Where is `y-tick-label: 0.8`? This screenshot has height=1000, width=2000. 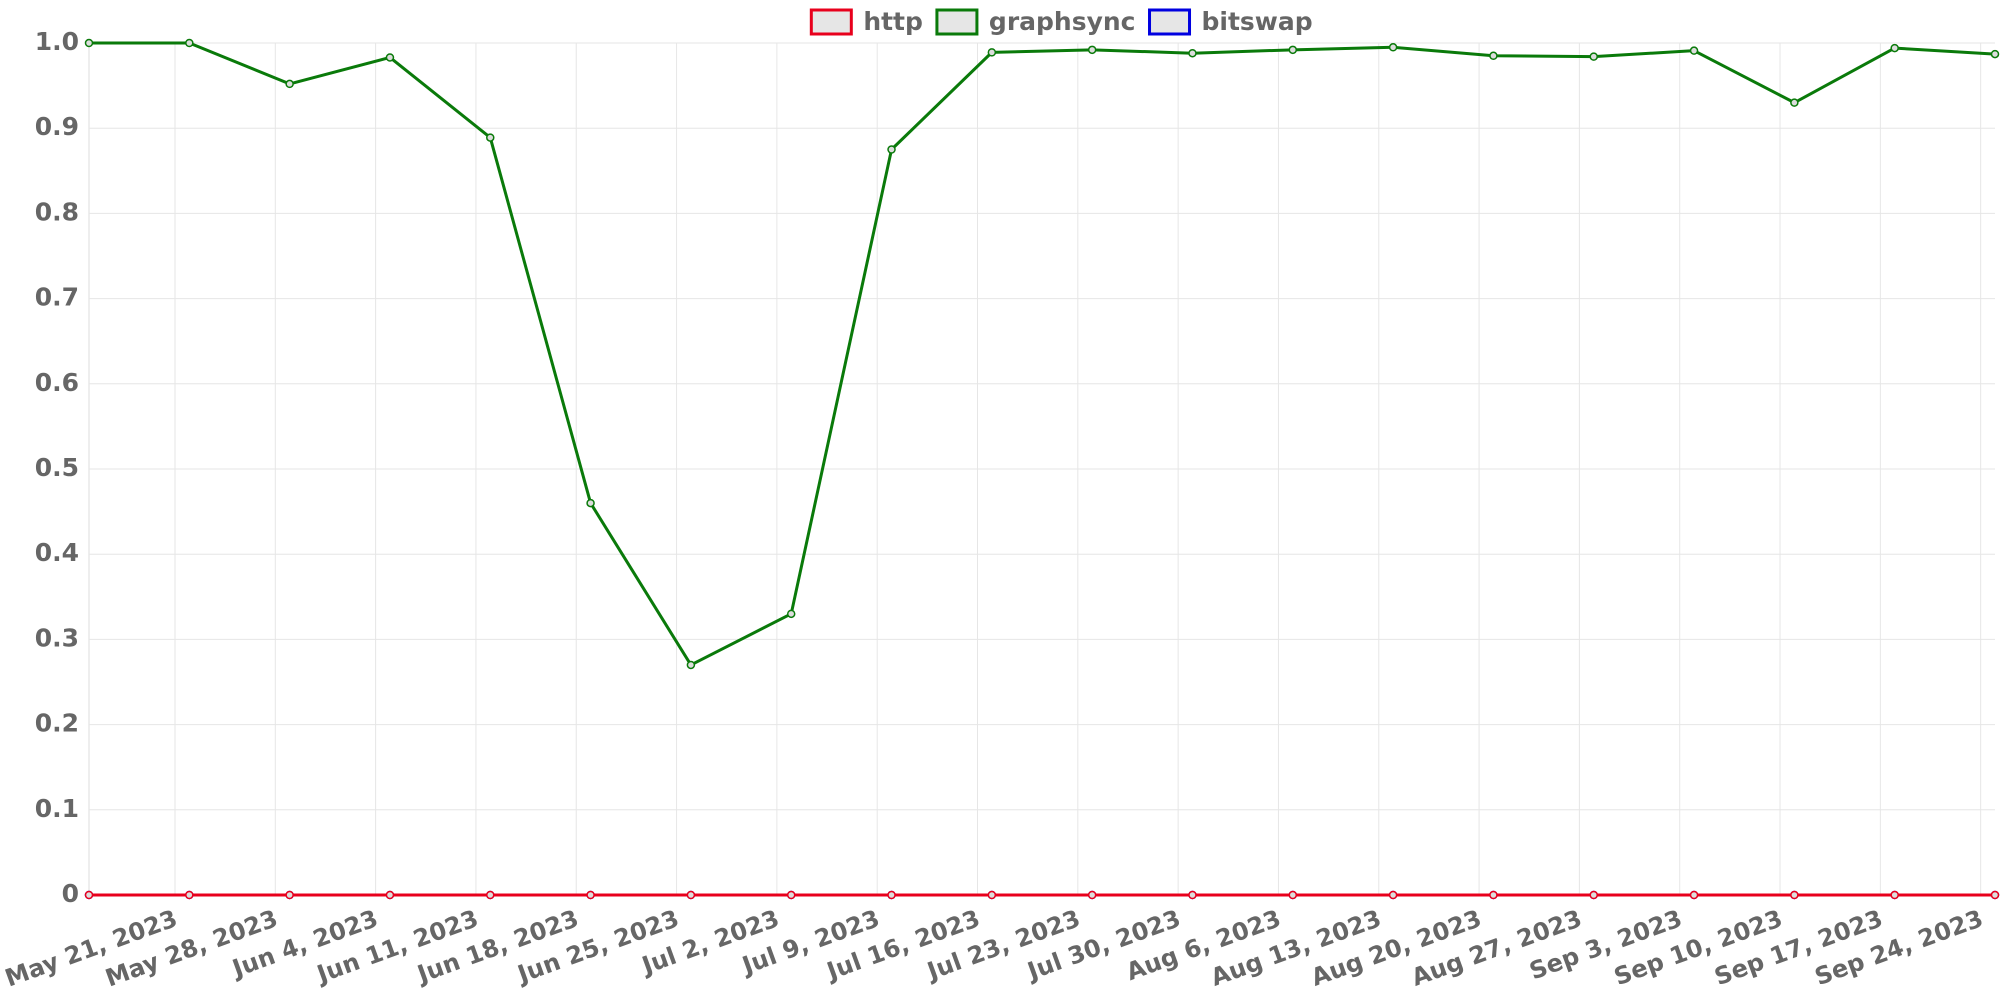 y-tick-label: 0.8 is located at coordinates (57, 211).